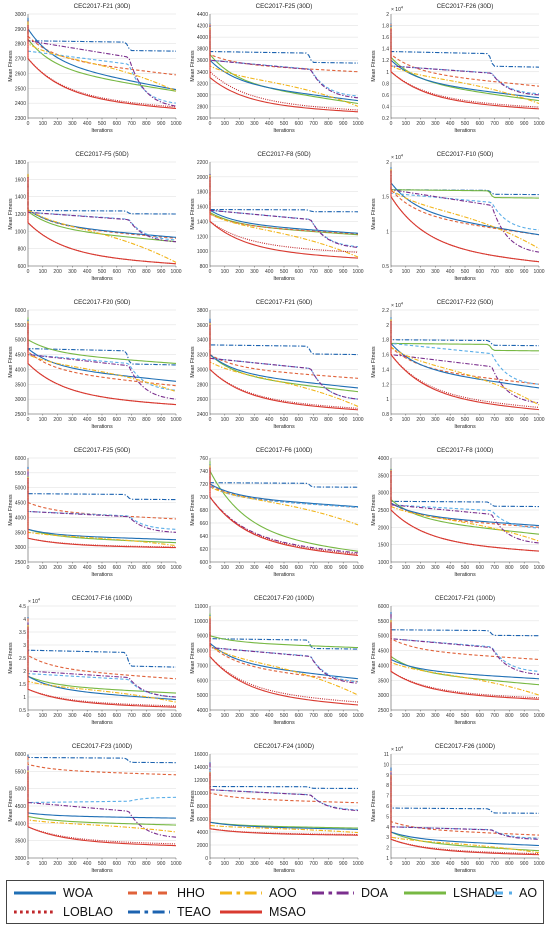 Image resolution: width=550 pixels, height=931 pixels. What do you see at coordinates (191, 893) in the screenshot?
I see `legend-label: HHO` at bounding box center [191, 893].